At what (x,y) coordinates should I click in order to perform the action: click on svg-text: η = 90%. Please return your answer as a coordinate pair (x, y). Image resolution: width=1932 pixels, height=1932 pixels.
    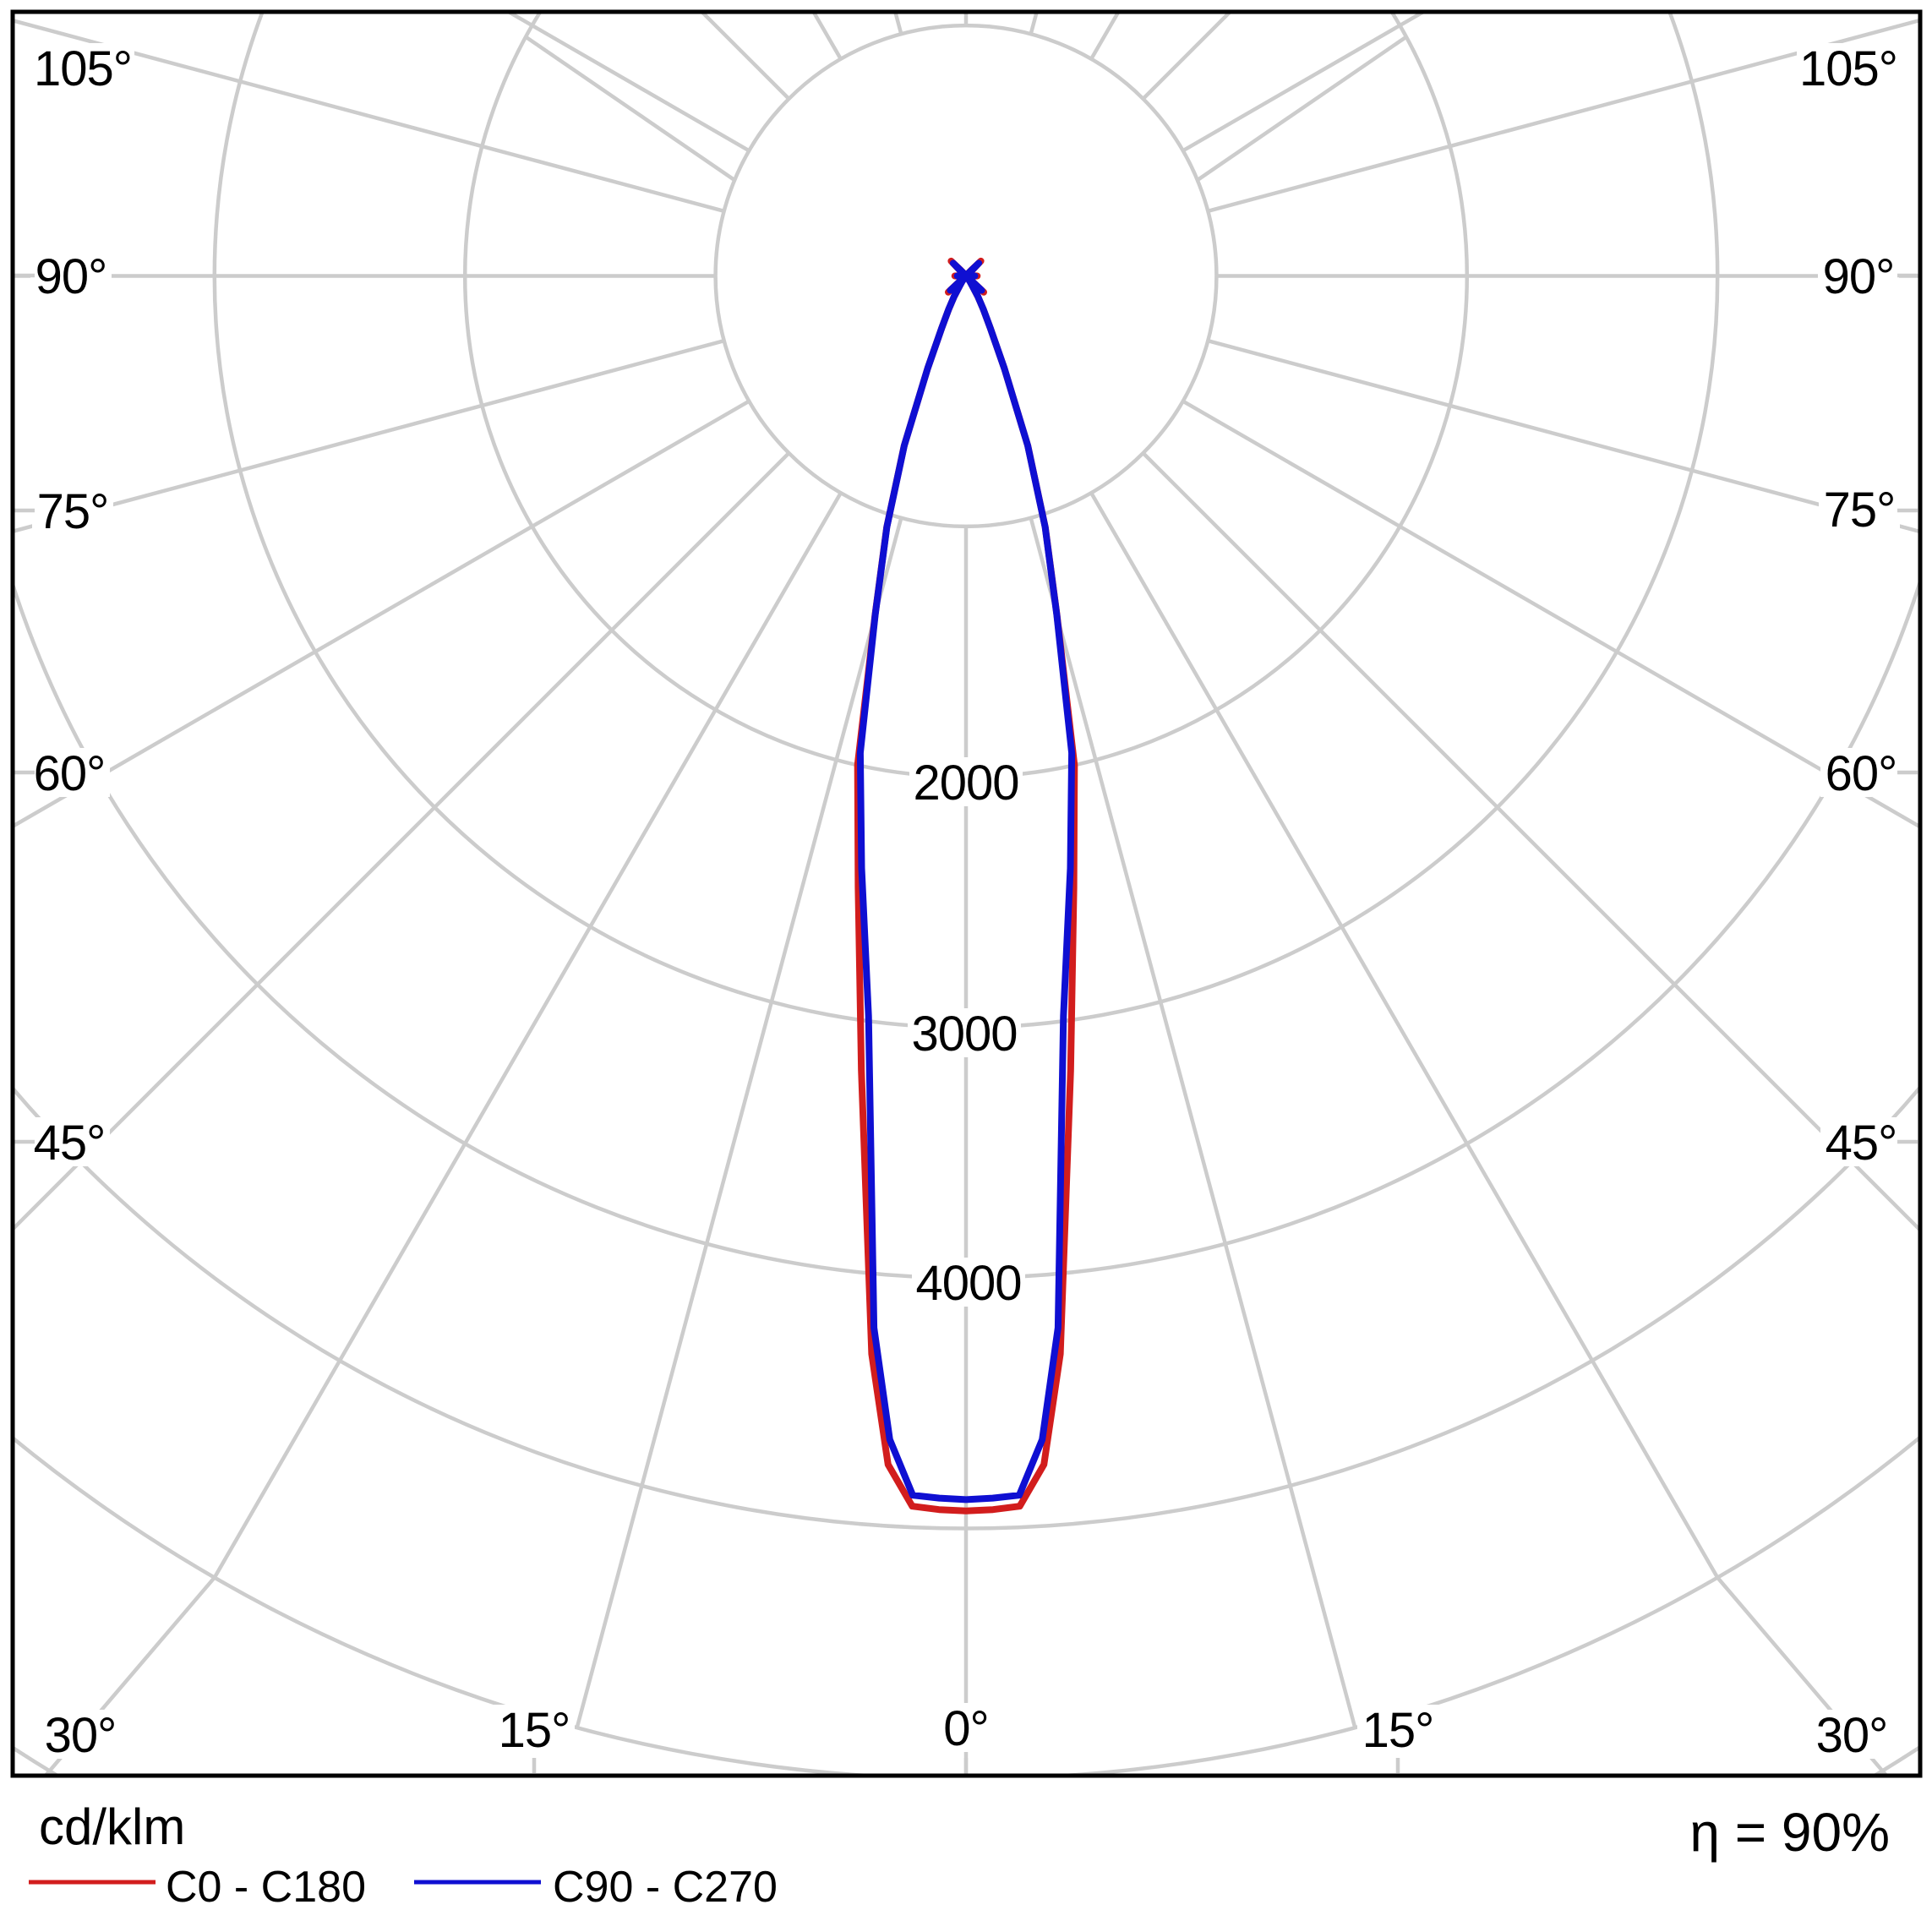
    Looking at the image, I should click on (1790, 1833).